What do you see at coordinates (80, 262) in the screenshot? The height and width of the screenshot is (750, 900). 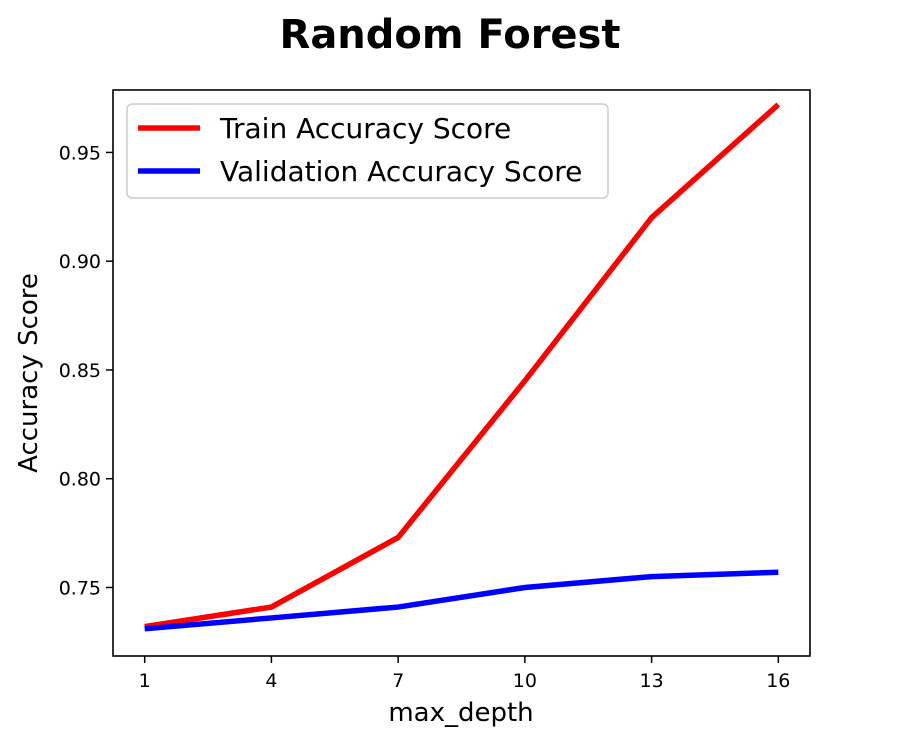 I see `y-tick-label: 0.90` at bounding box center [80, 262].